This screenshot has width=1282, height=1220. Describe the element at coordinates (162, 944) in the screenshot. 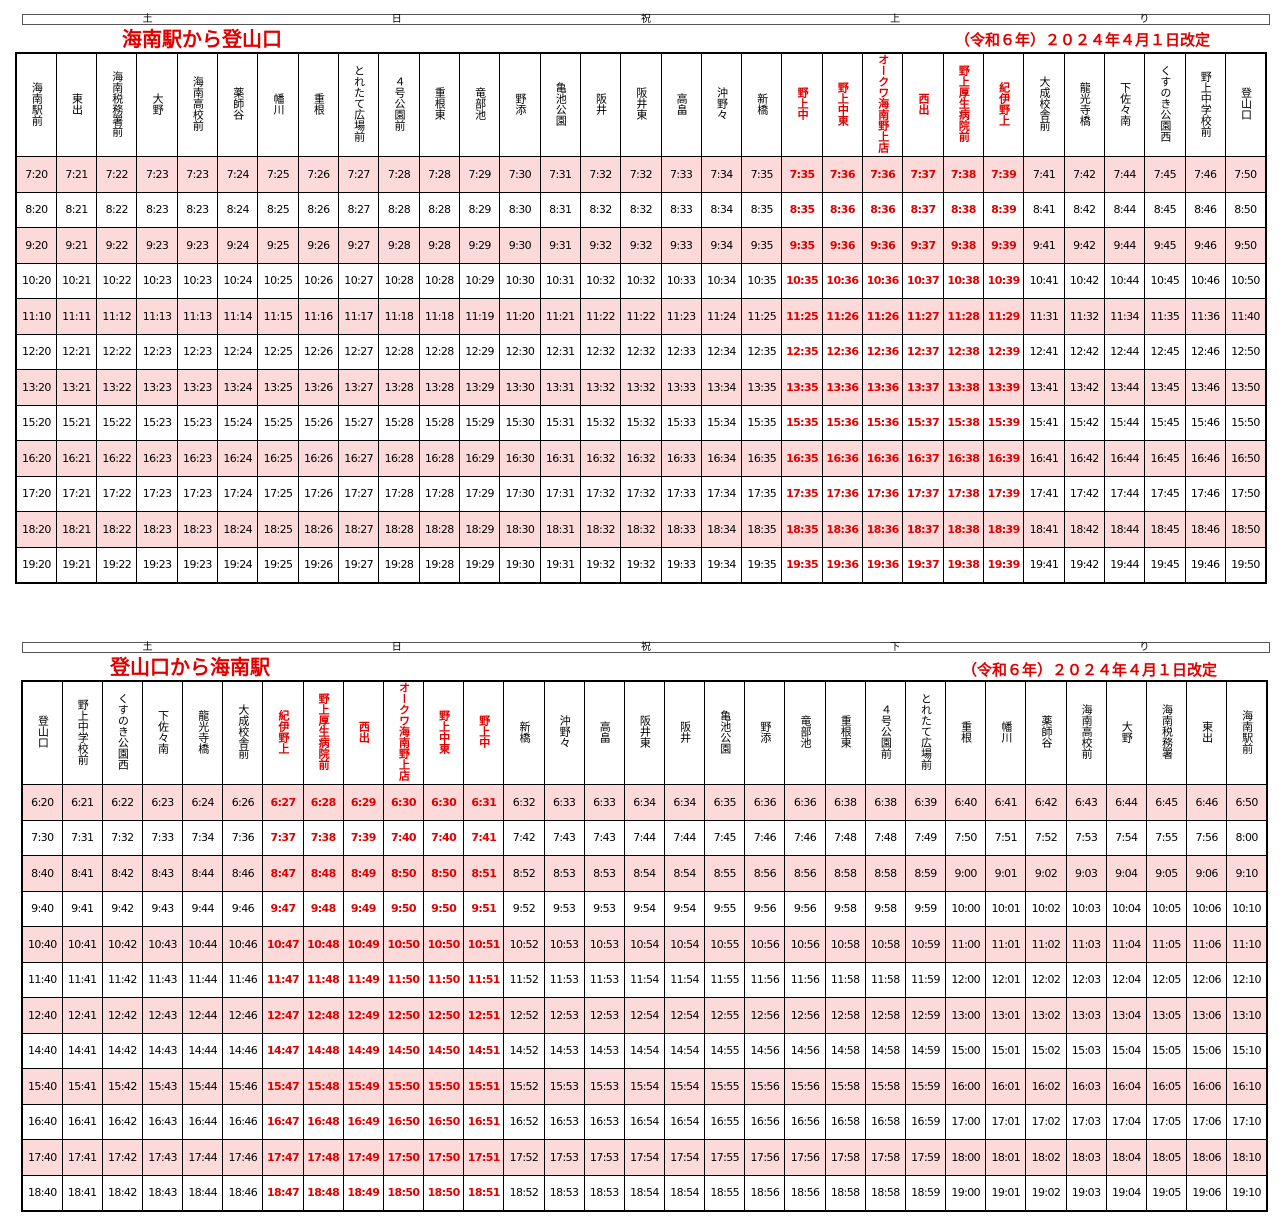

I see `down-time-cell: 10:43` at that location.